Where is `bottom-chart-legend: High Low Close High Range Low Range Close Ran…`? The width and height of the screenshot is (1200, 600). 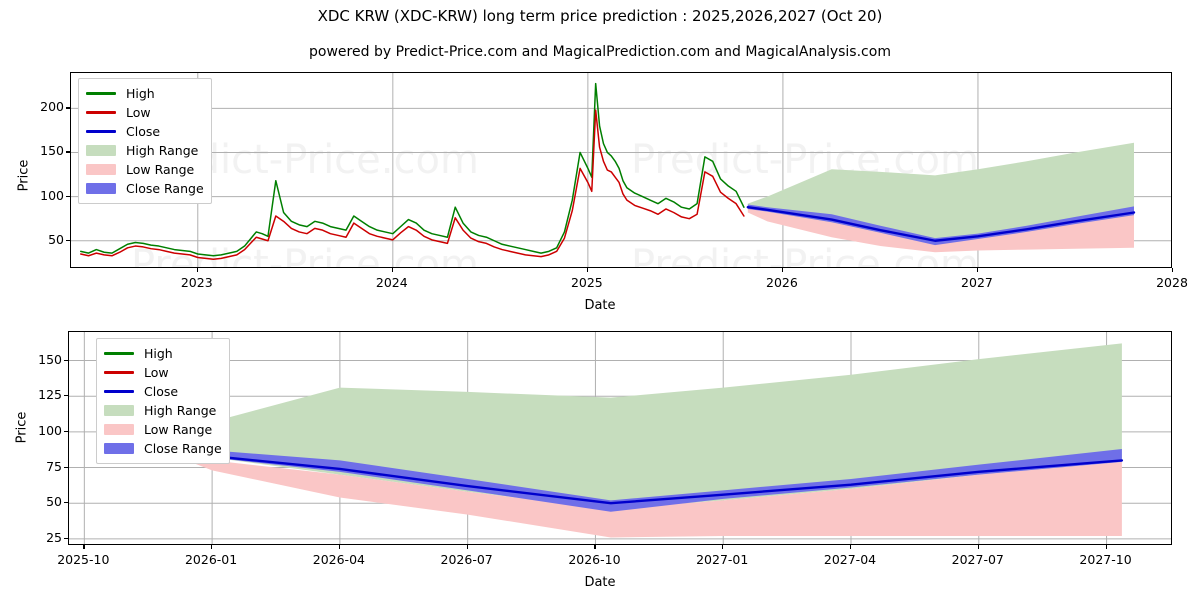
bottom-chart-legend: High Low Close High Range Low Range Close Ran… is located at coordinates (163, 401).